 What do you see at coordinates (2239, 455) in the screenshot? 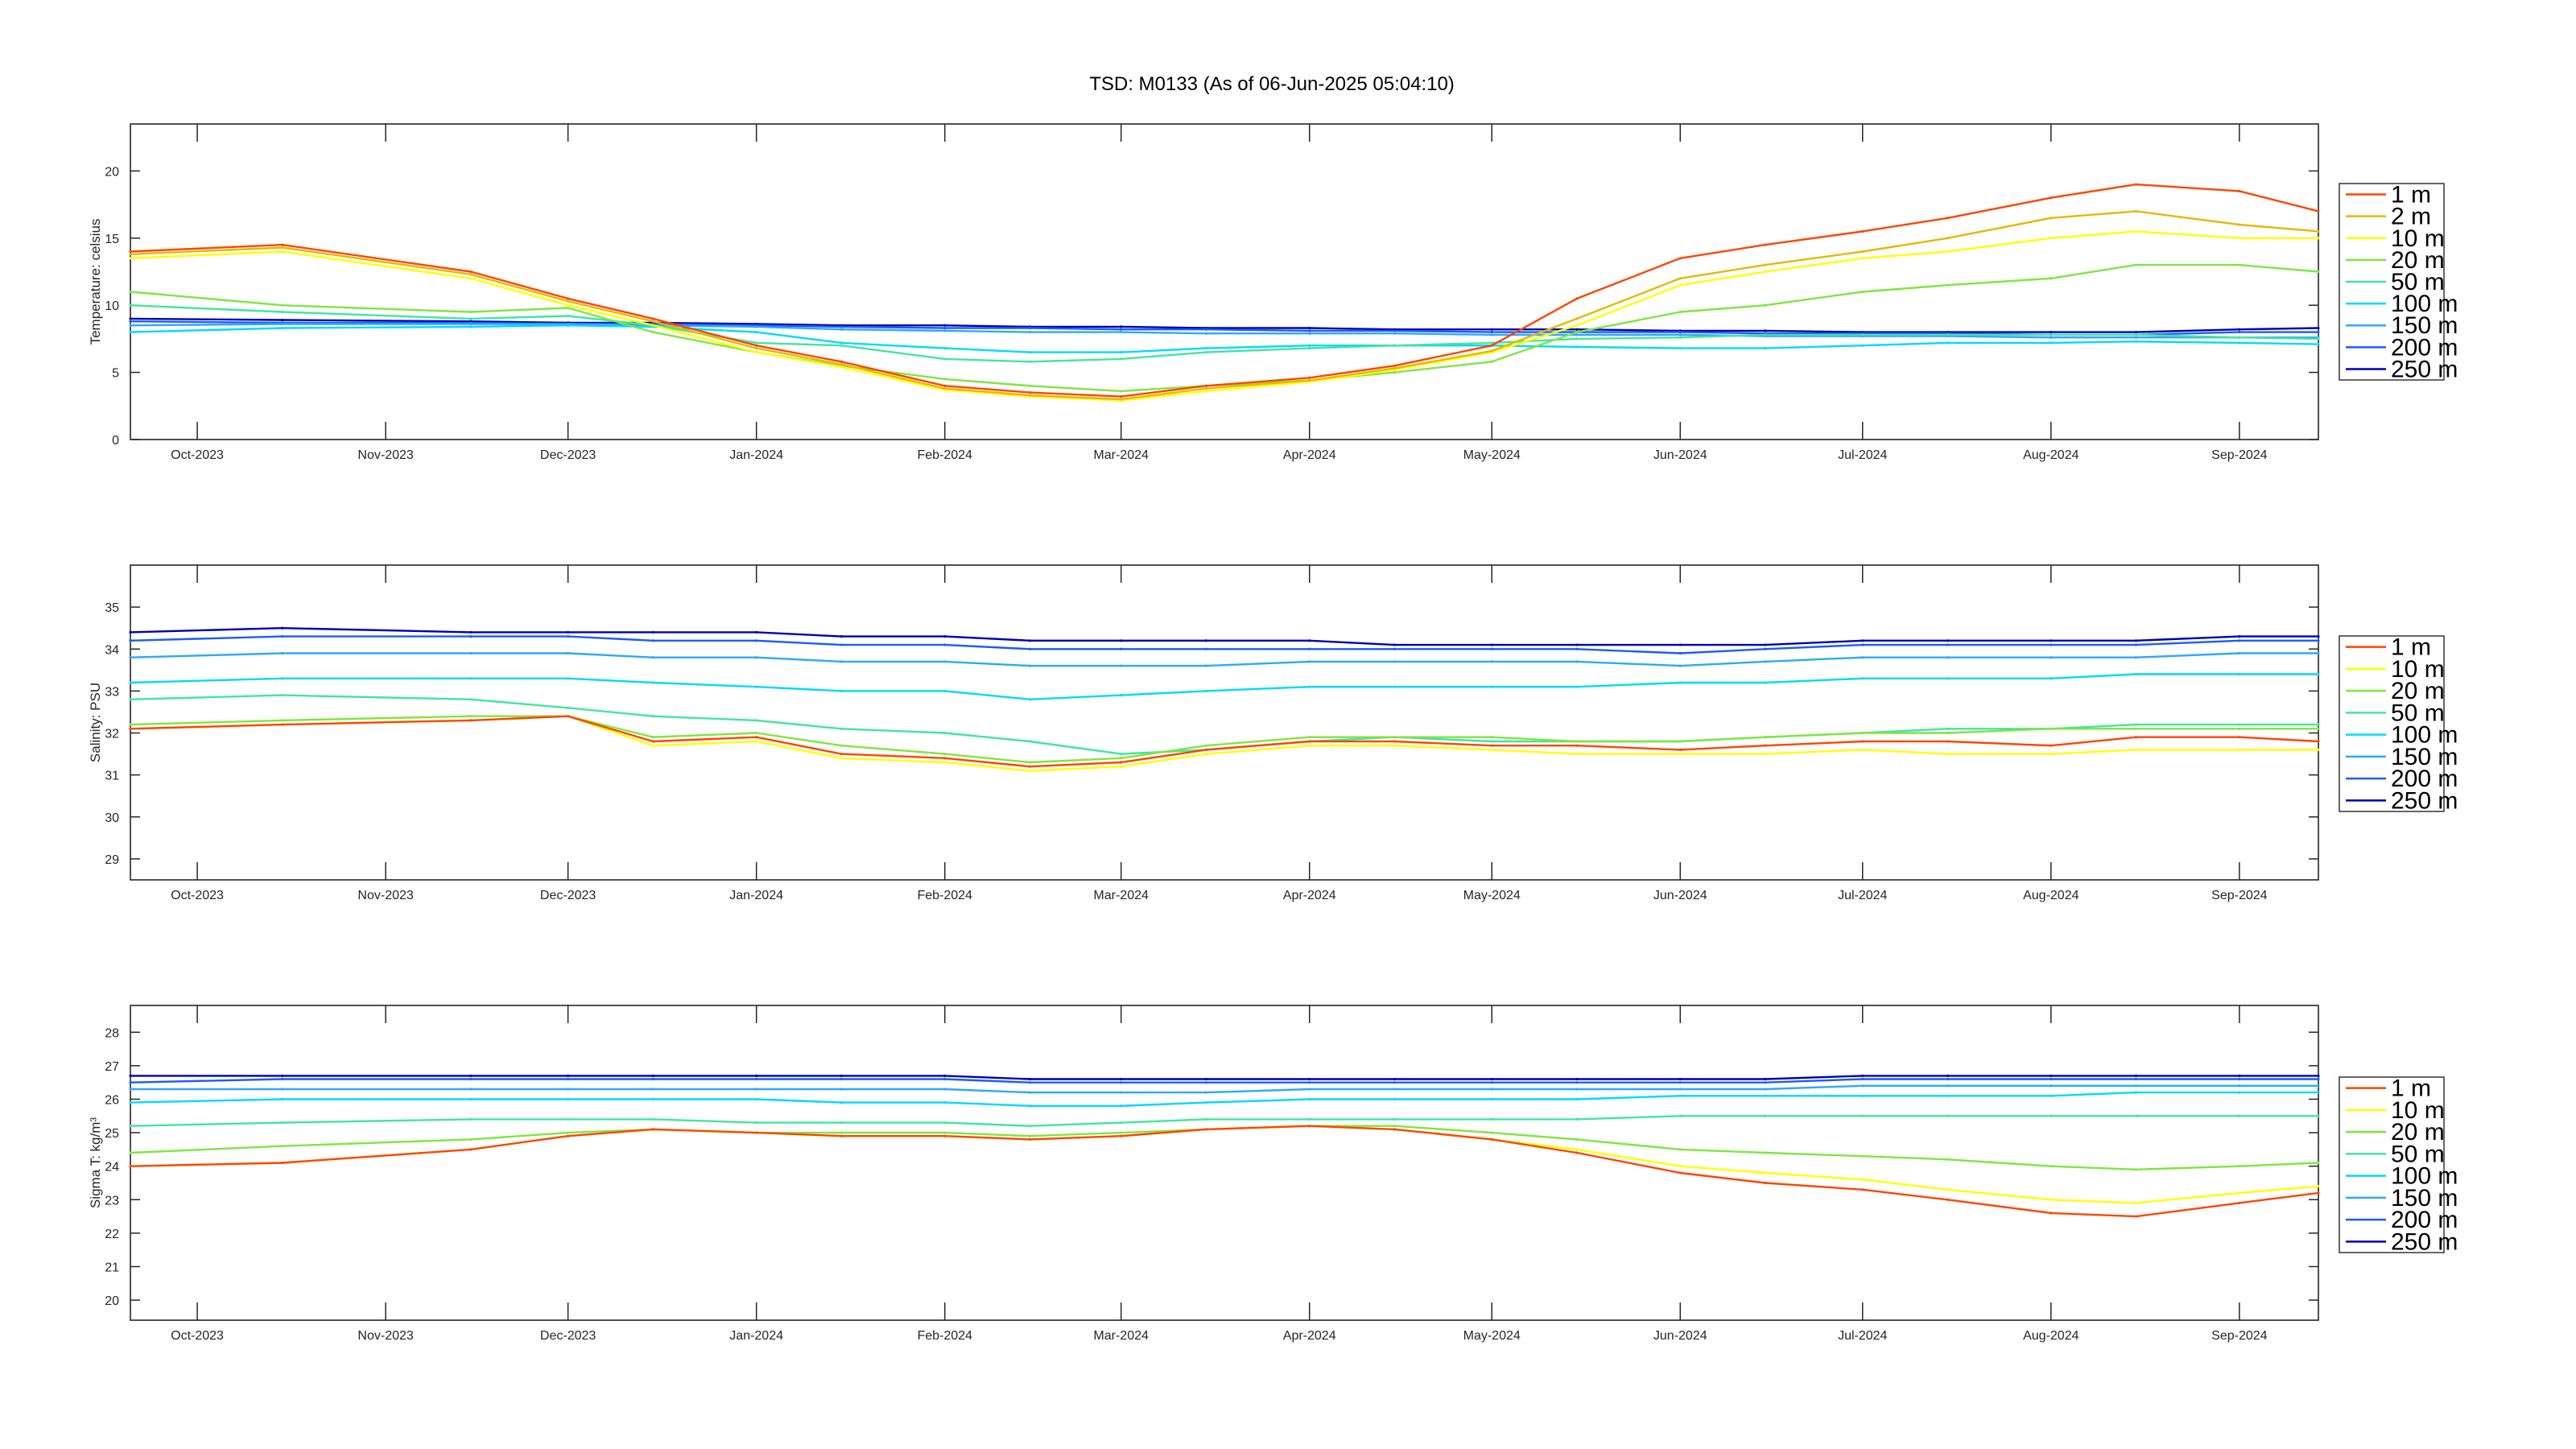
I see `x-tick-label: Sep-2024` at bounding box center [2239, 455].